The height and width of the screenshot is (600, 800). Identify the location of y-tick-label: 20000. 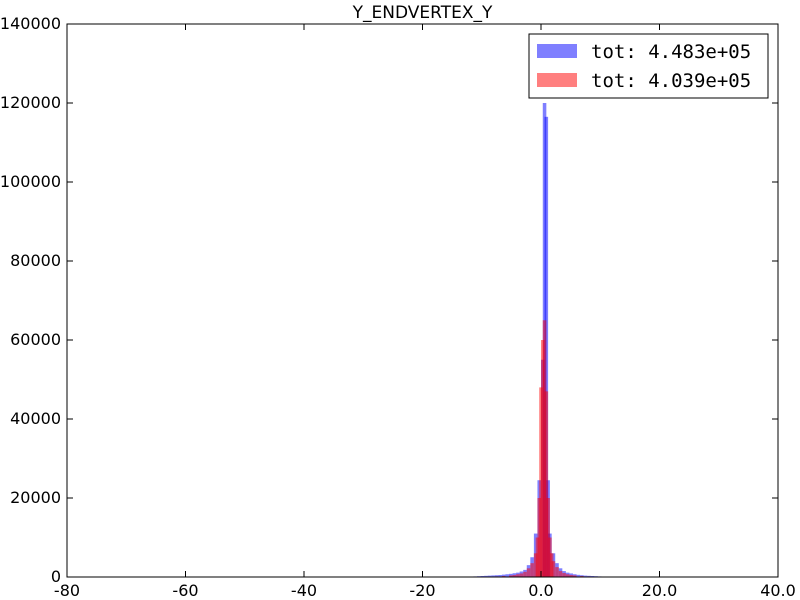
(35, 497).